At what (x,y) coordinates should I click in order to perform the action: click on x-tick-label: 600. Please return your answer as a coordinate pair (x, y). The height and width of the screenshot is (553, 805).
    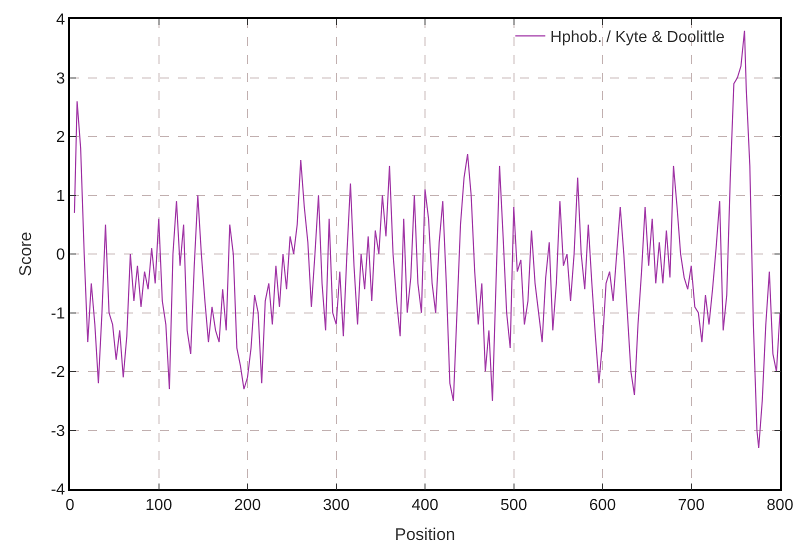
    Looking at the image, I should click on (602, 505).